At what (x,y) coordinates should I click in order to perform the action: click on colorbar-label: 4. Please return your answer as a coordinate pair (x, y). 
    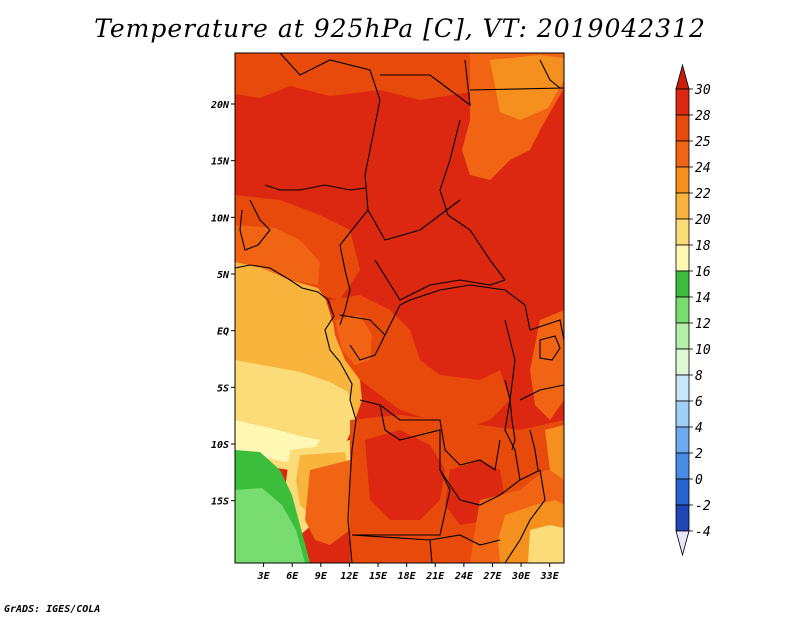
    Looking at the image, I should click on (699, 428).